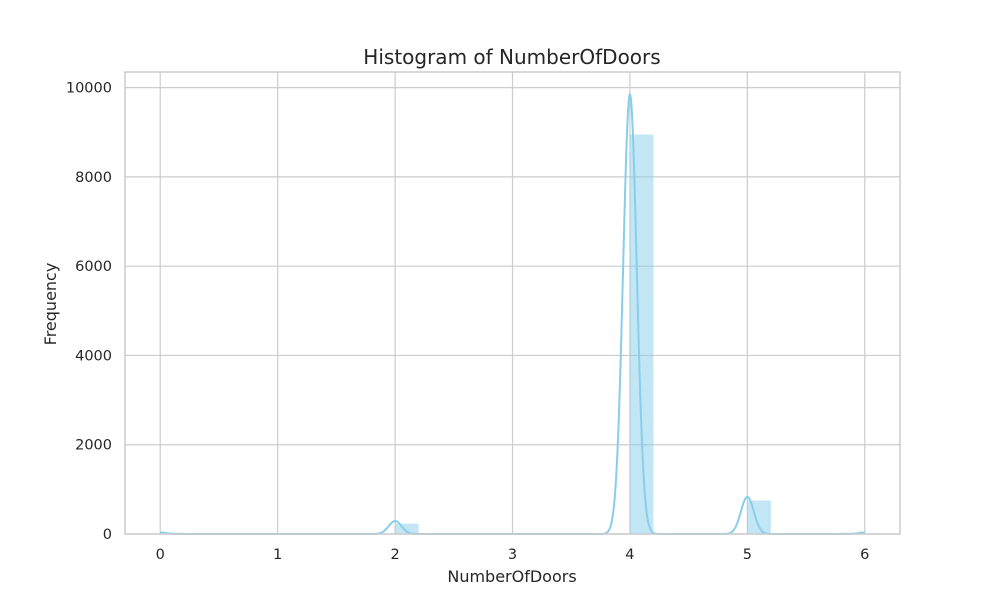 The height and width of the screenshot is (600, 1000). Describe the element at coordinates (107, 535) in the screenshot. I see `y-tick-0: 0` at that location.